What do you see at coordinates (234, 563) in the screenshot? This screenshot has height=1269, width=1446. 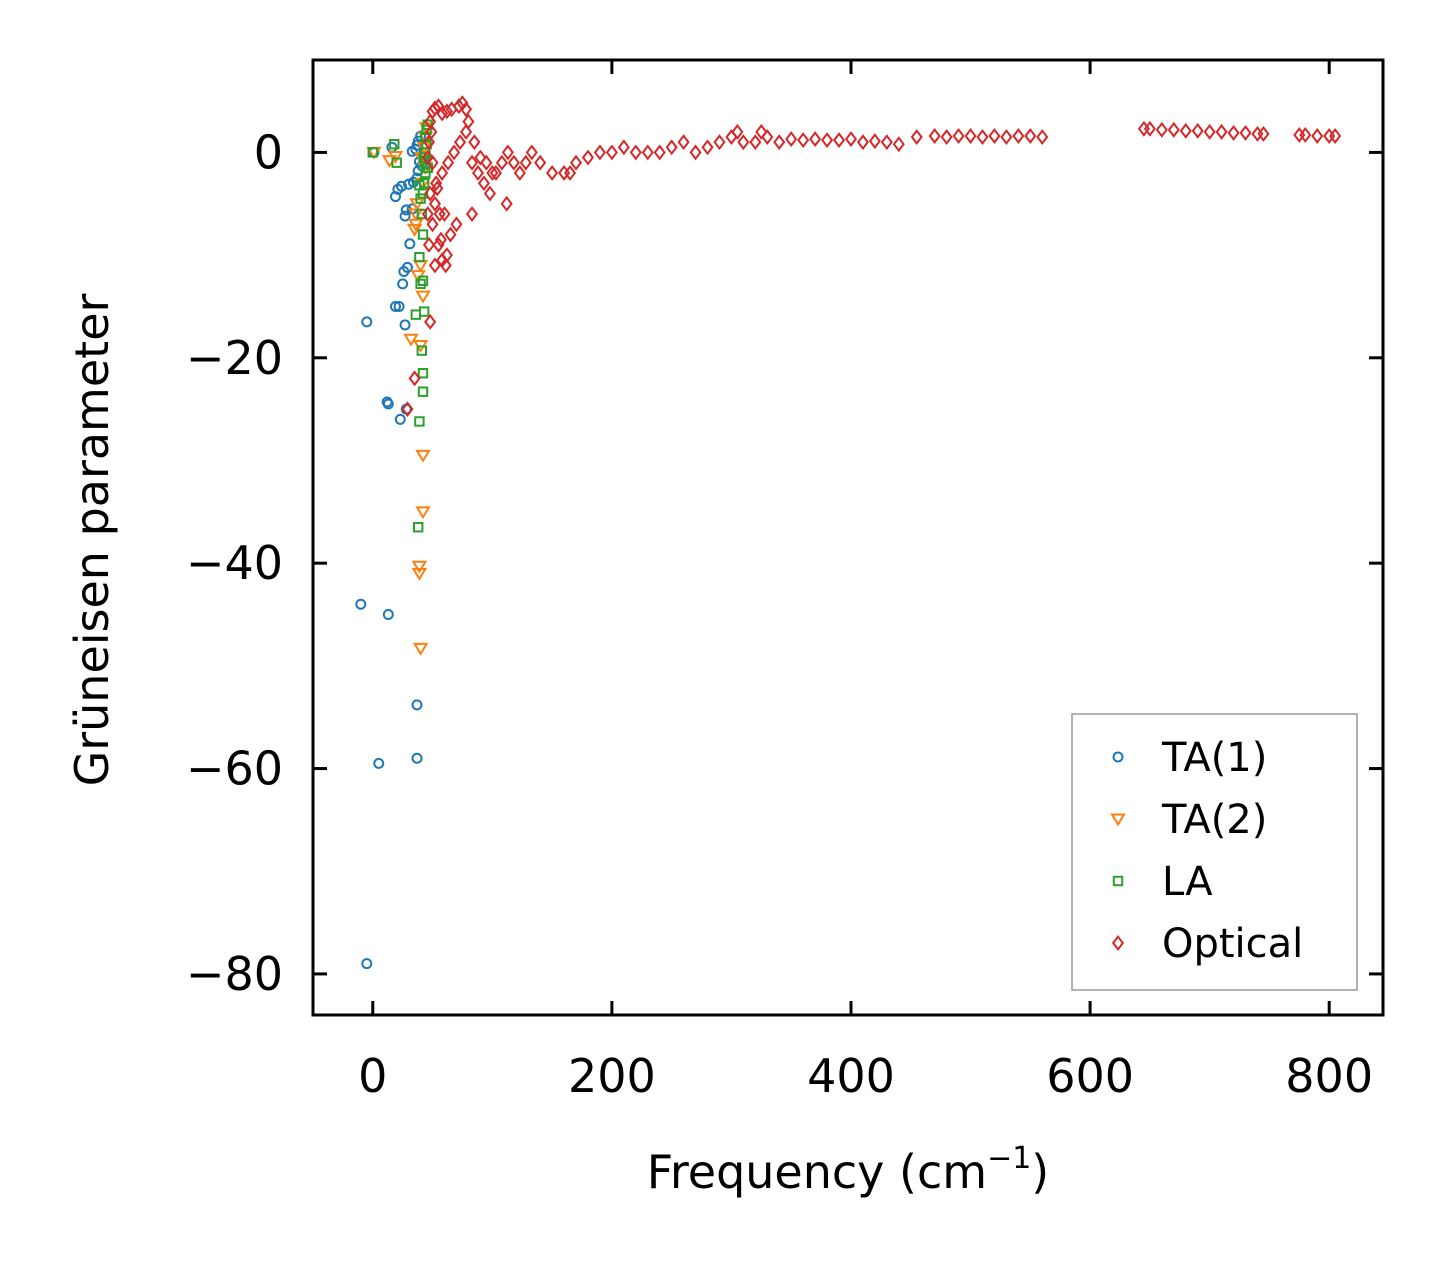 I see `y-tick-label: −40` at bounding box center [234, 563].